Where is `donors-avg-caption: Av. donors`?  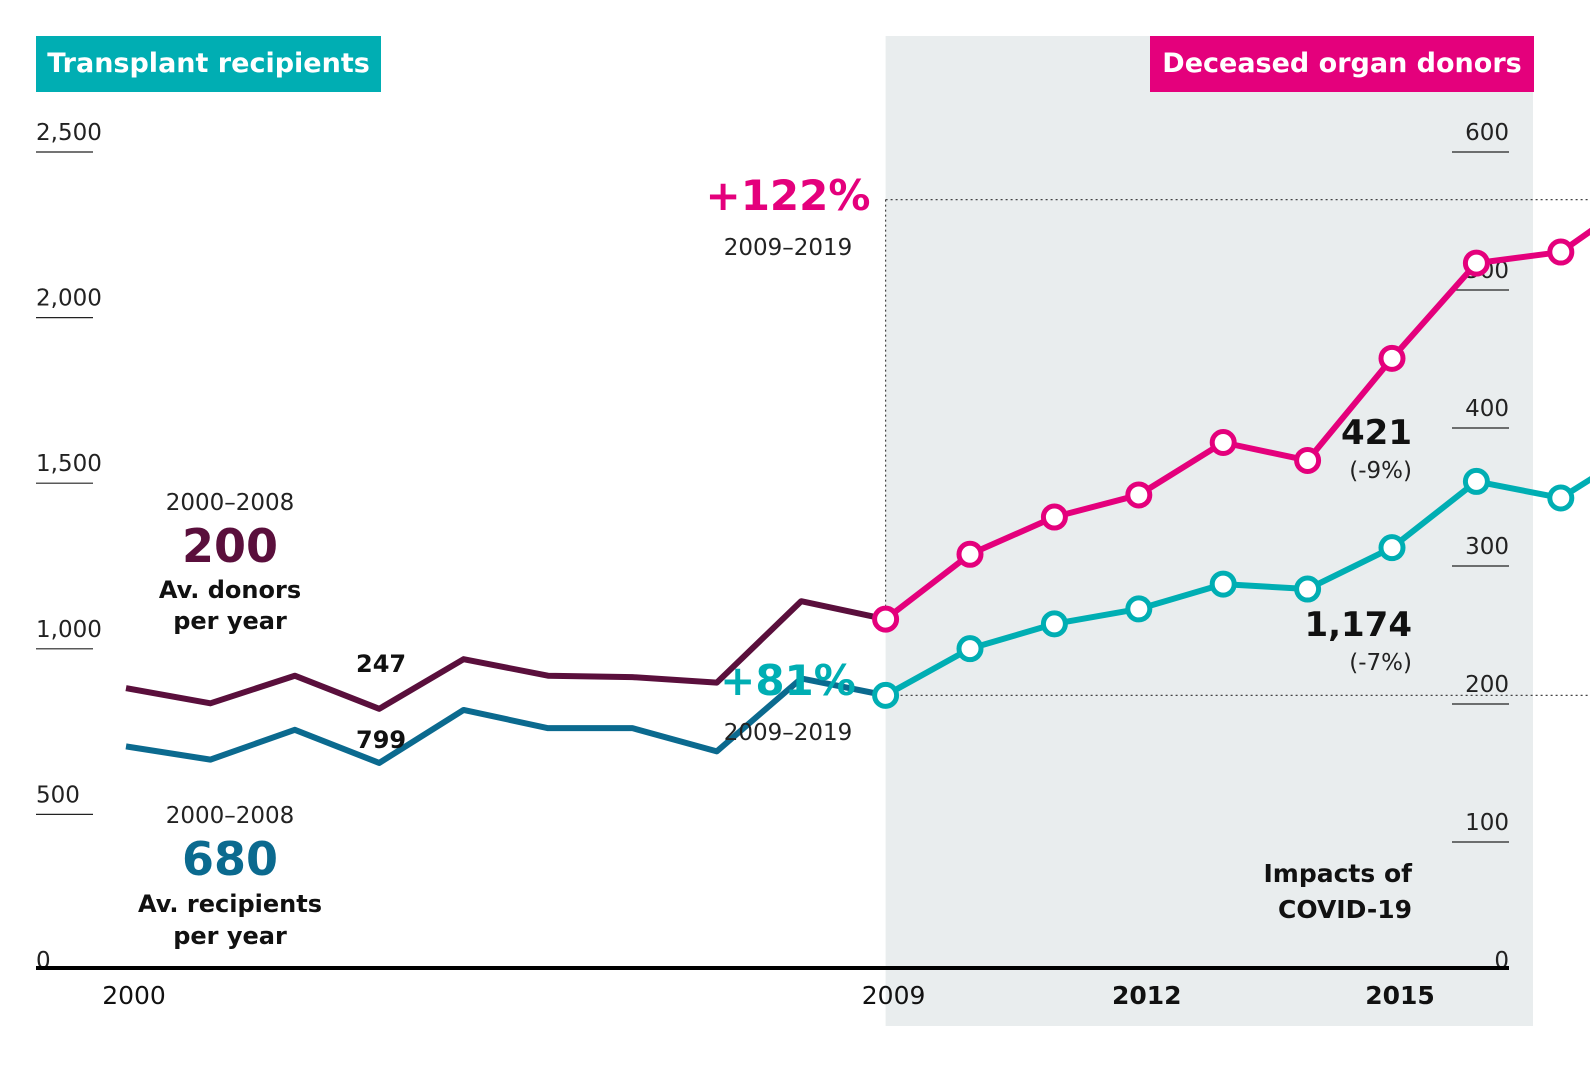
donors-avg-caption: Av. donors is located at coordinates (230, 590).